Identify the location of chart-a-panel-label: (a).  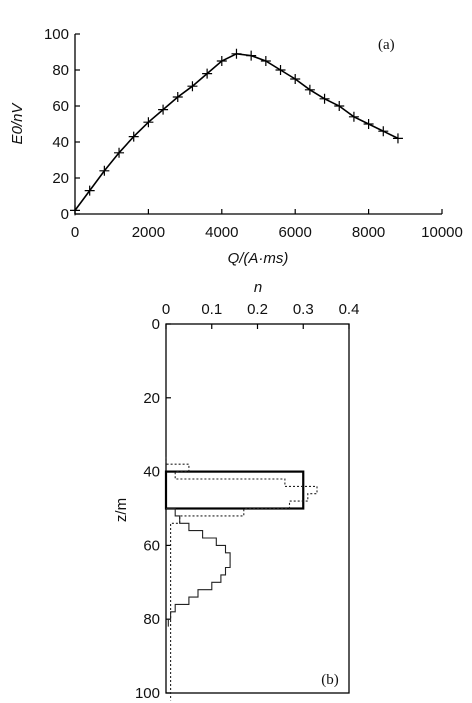
(386, 45).